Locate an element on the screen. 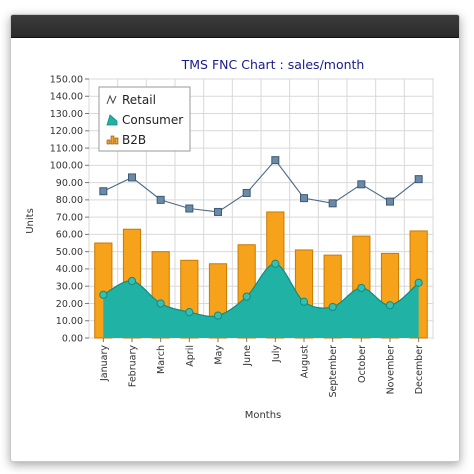  consumer-point-september is located at coordinates (332, 307).